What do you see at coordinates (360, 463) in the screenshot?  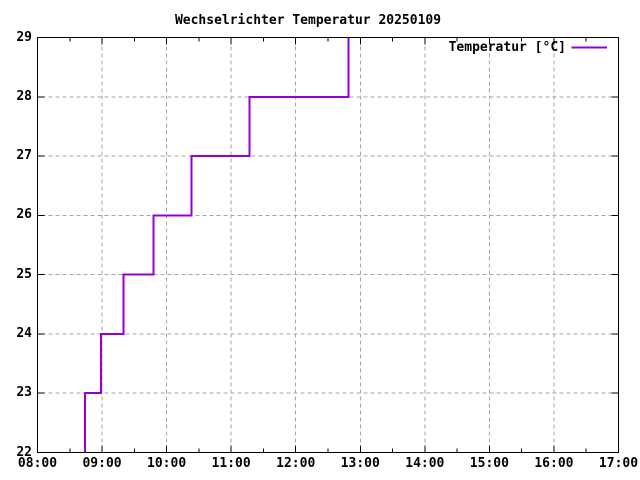 I see `x-tick-label: 13:00` at bounding box center [360, 463].